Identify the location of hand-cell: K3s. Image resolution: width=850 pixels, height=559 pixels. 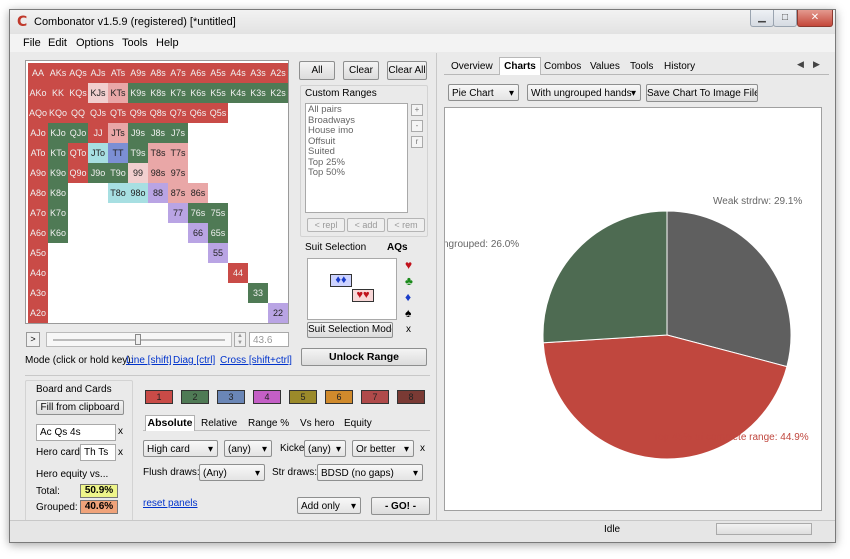
(258, 93).